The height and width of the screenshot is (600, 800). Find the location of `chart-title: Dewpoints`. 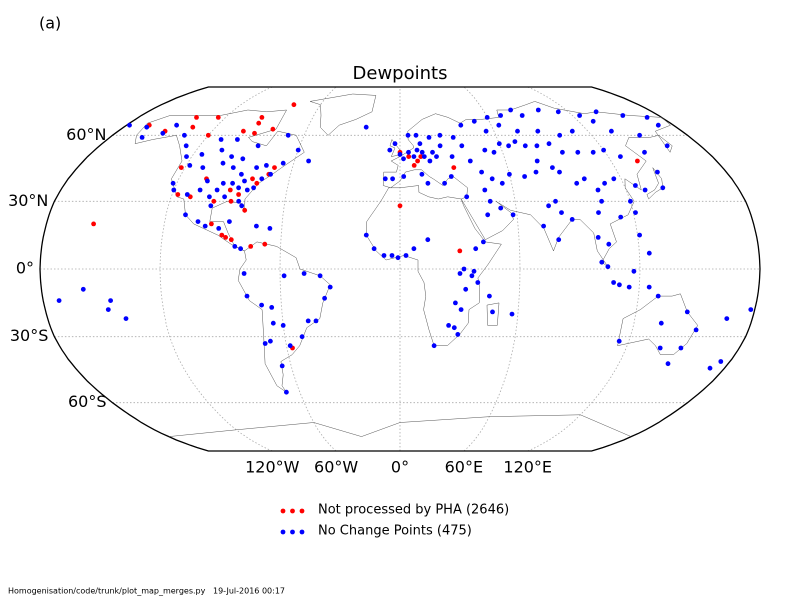

chart-title: Dewpoints is located at coordinates (400, 73).